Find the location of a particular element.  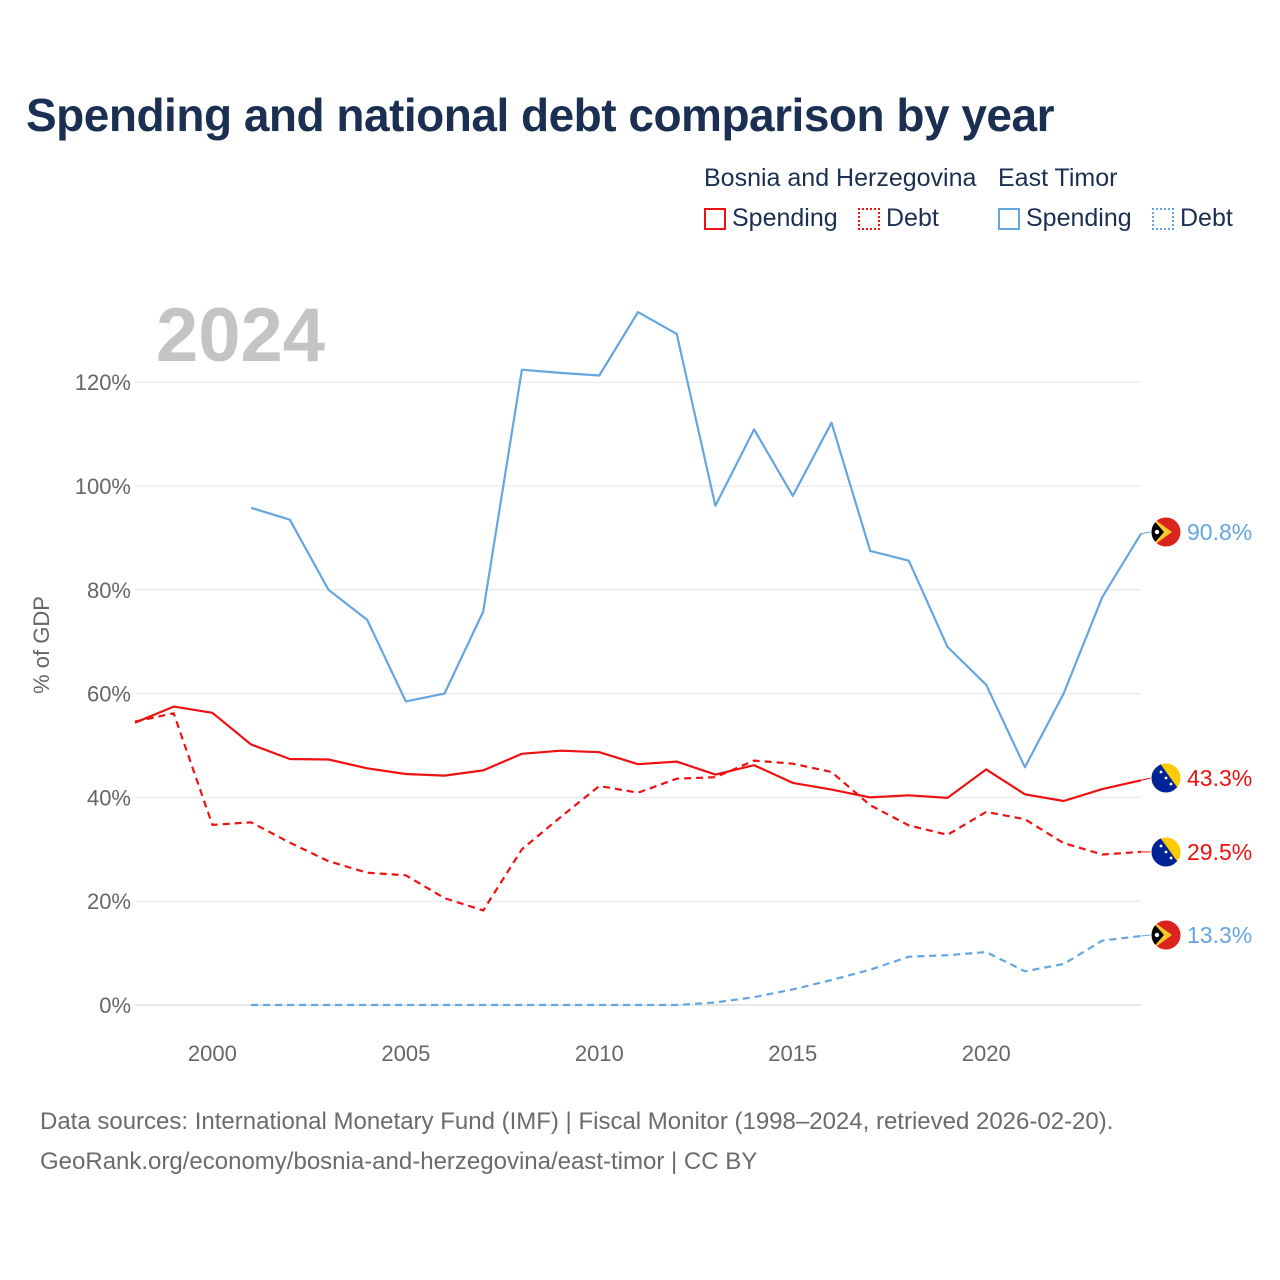

x-tick-label: 2005 is located at coordinates (405, 1053).